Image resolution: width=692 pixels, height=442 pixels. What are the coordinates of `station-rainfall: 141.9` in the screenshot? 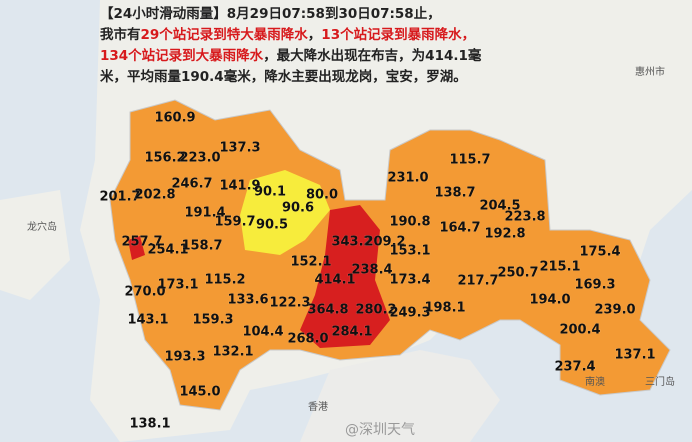 It's located at (239, 186).